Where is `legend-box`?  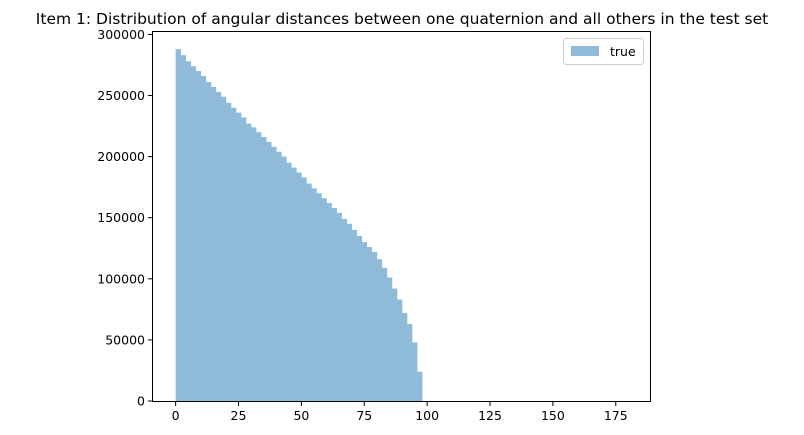 legend-box is located at coordinates (603, 51).